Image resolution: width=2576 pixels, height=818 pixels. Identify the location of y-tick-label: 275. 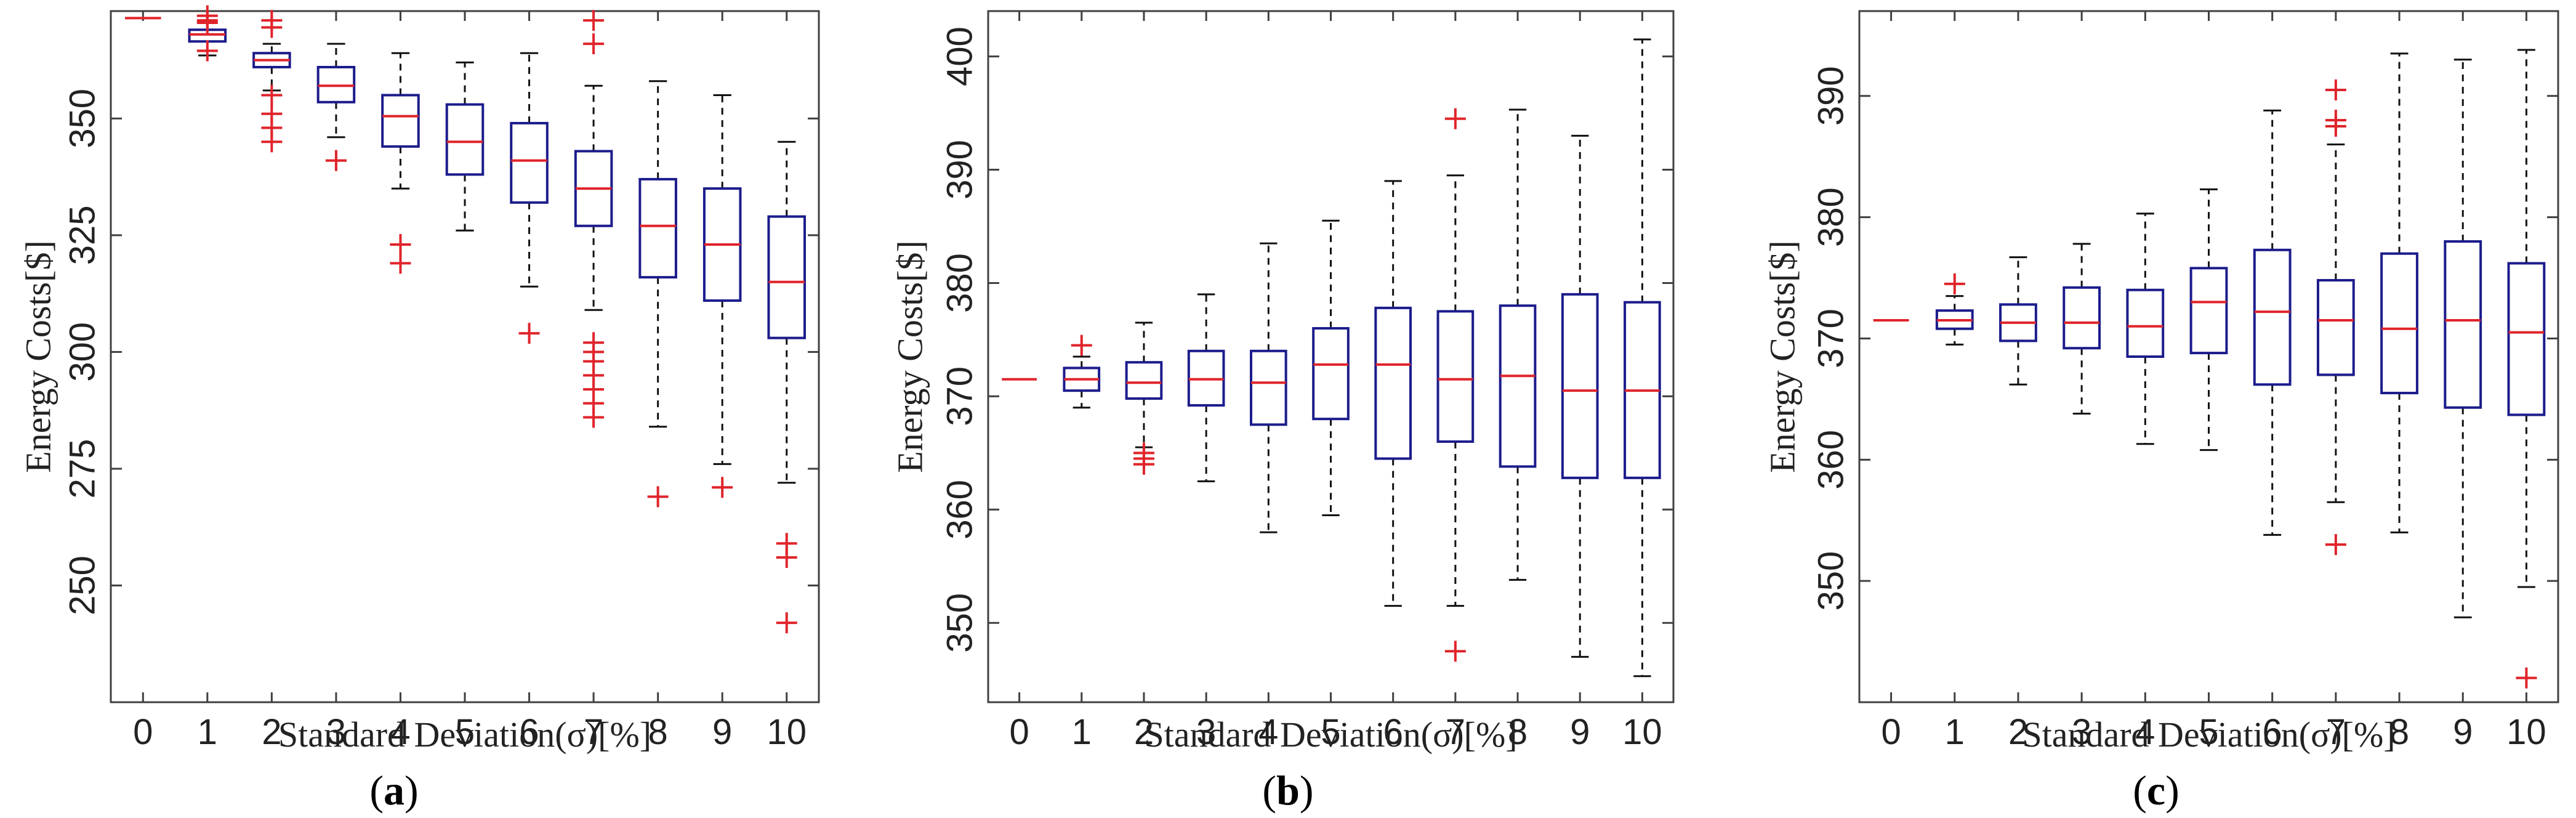
(83, 469).